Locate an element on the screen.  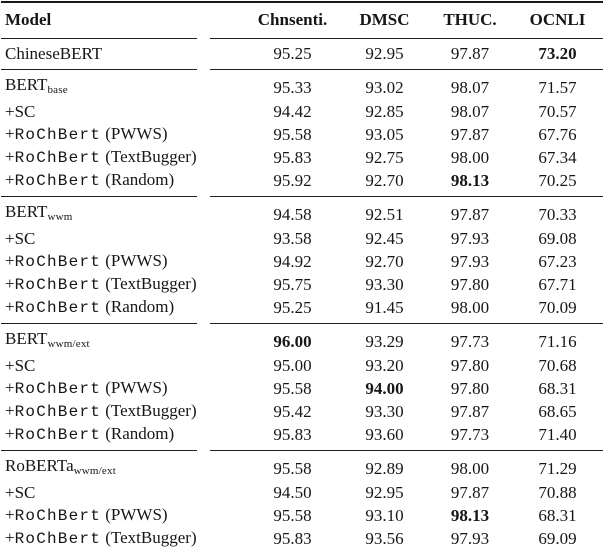
score-cell: 92.95 is located at coordinates (384, 54).